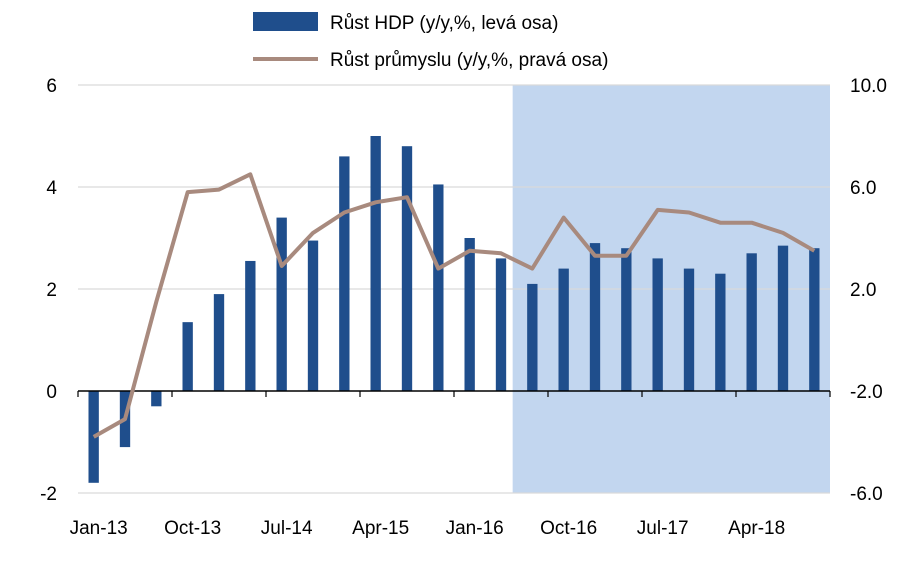 The image size is (915, 562). What do you see at coordinates (863, 188) in the screenshot?
I see `y-right-tick-label: 6.0` at bounding box center [863, 188].